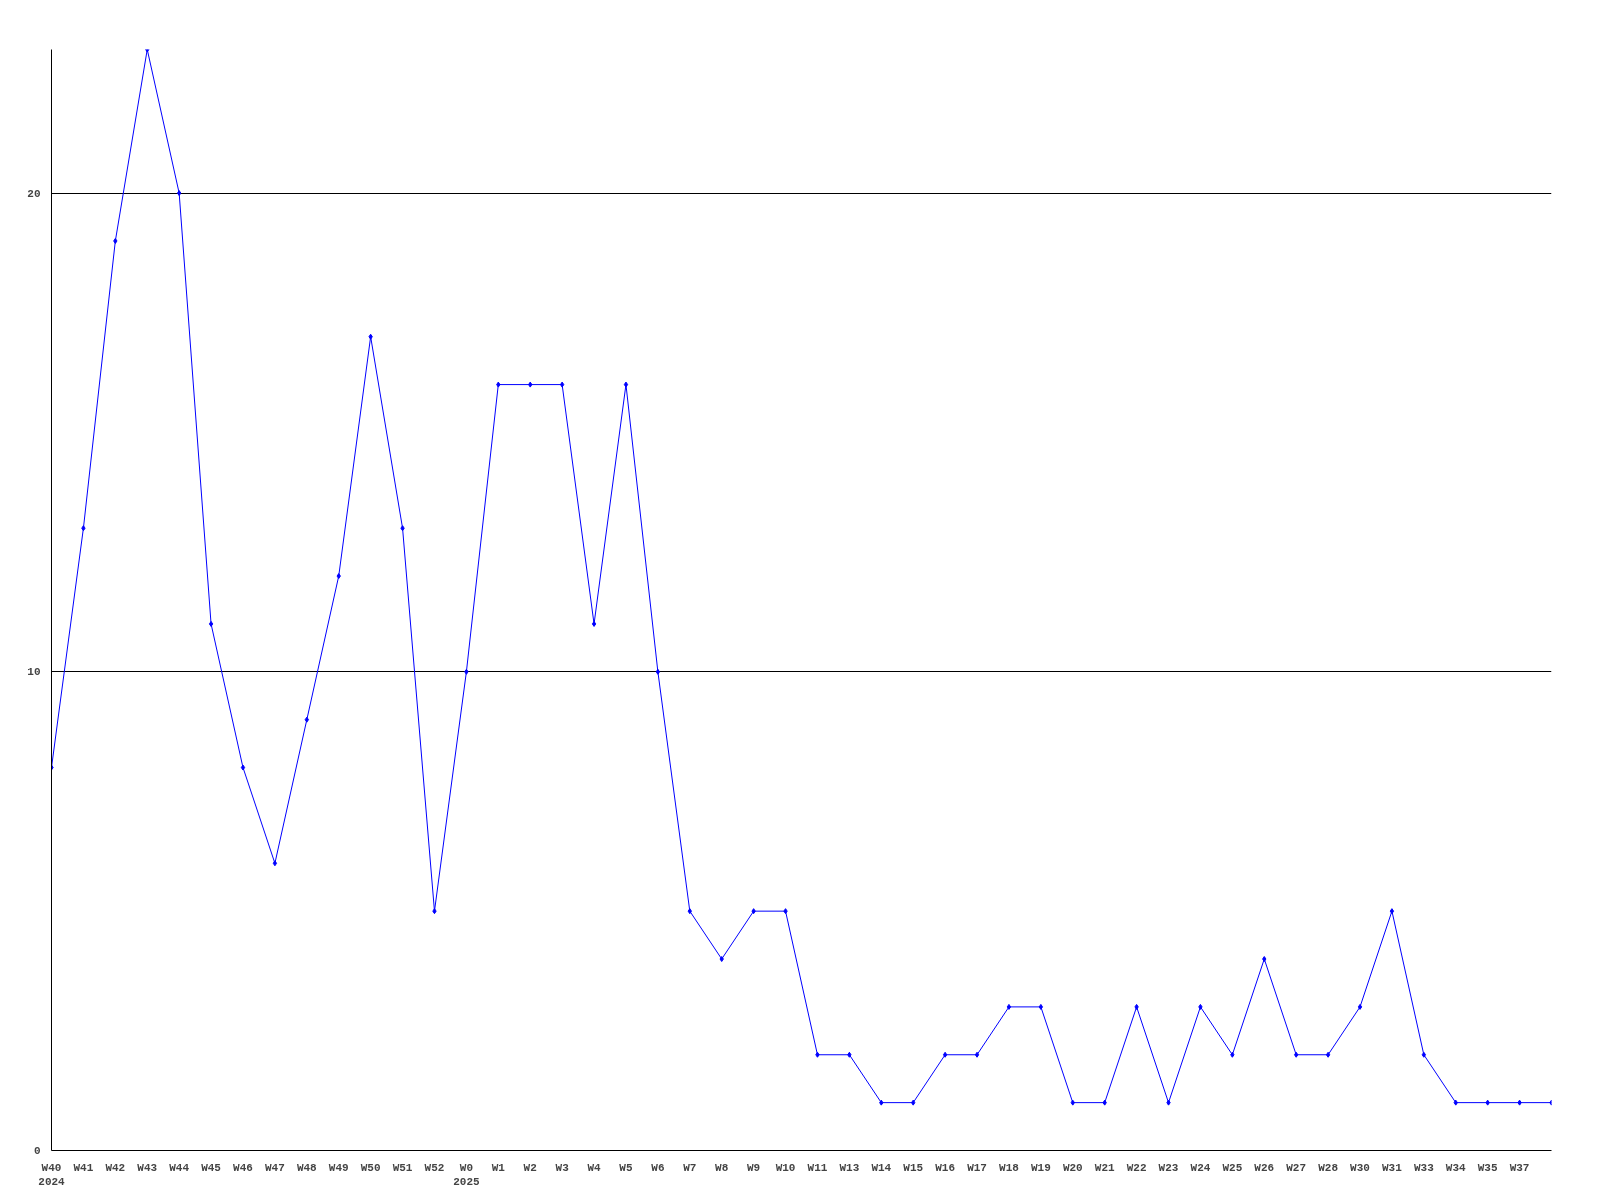 The height and width of the screenshot is (1200, 1600). Describe the element at coordinates (722, 1167) in the screenshot. I see `x-tick-label: W8` at that location.